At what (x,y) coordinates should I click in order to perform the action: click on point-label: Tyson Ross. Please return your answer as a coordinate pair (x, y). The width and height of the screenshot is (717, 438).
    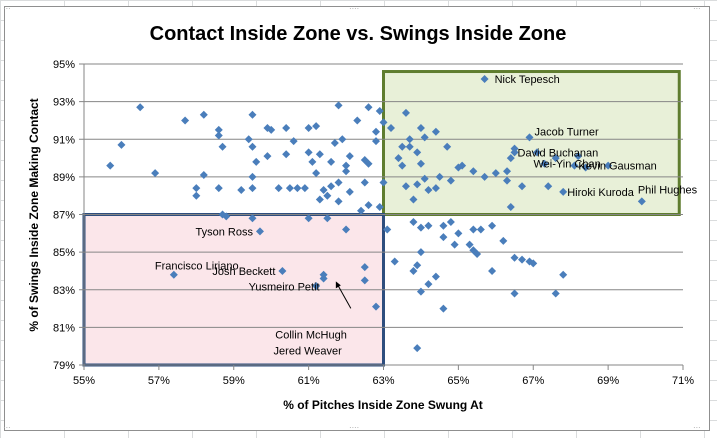
    Looking at the image, I should click on (224, 232).